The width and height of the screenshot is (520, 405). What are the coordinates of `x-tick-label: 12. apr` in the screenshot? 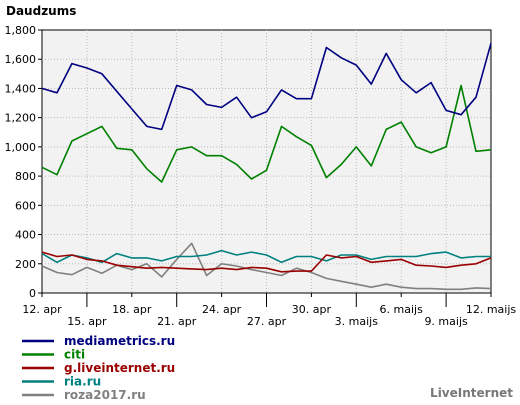 It's located at (42, 309).